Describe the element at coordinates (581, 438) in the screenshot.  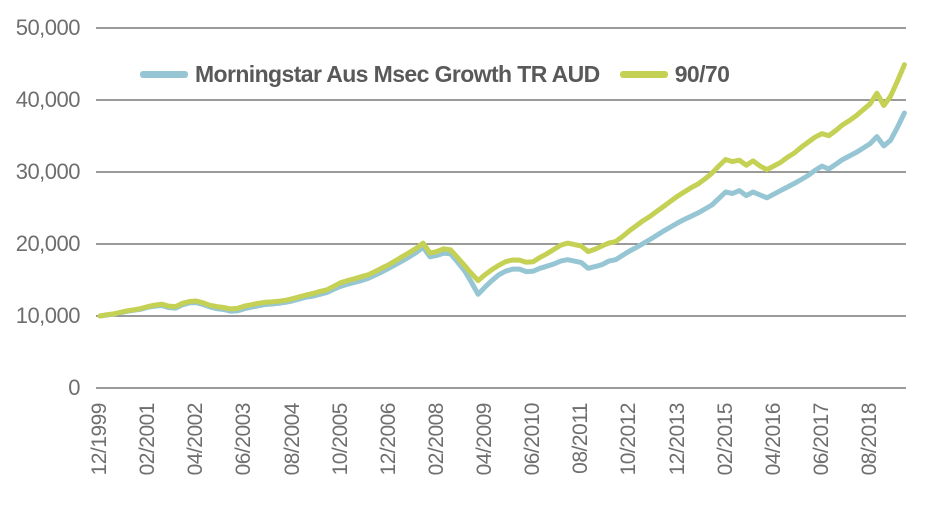
I see `x-axis-label: 08/2011` at that location.